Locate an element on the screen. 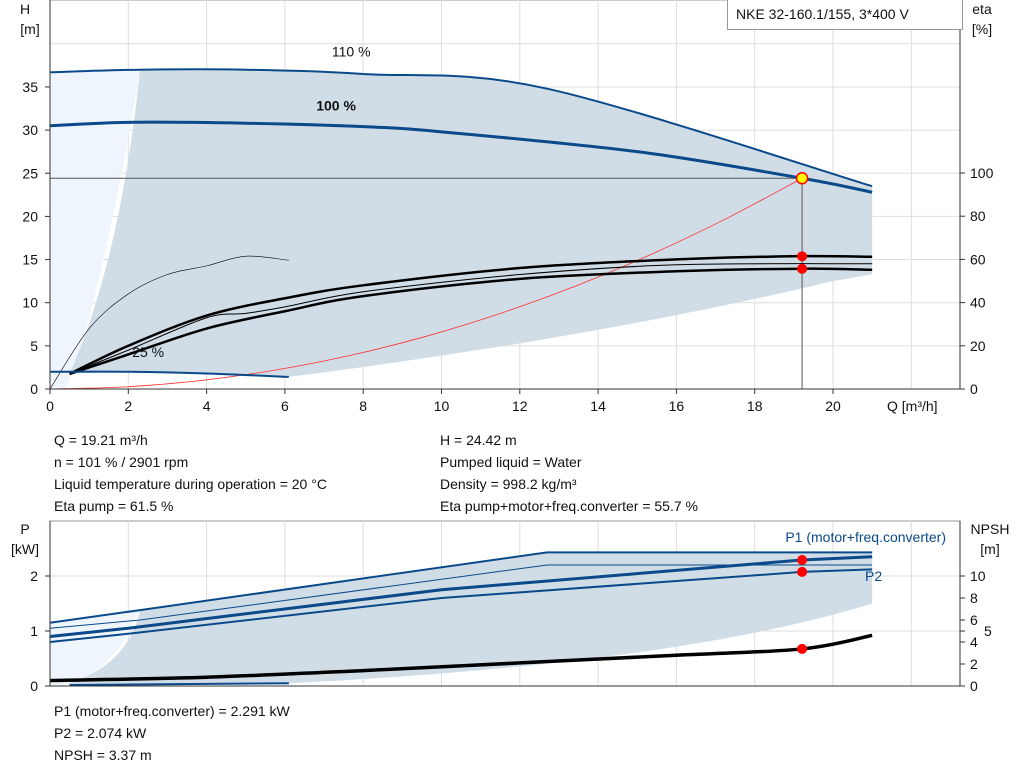 The image size is (1024, 781). x-axis-label: Q [m³/h] is located at coordinates (912, 406).